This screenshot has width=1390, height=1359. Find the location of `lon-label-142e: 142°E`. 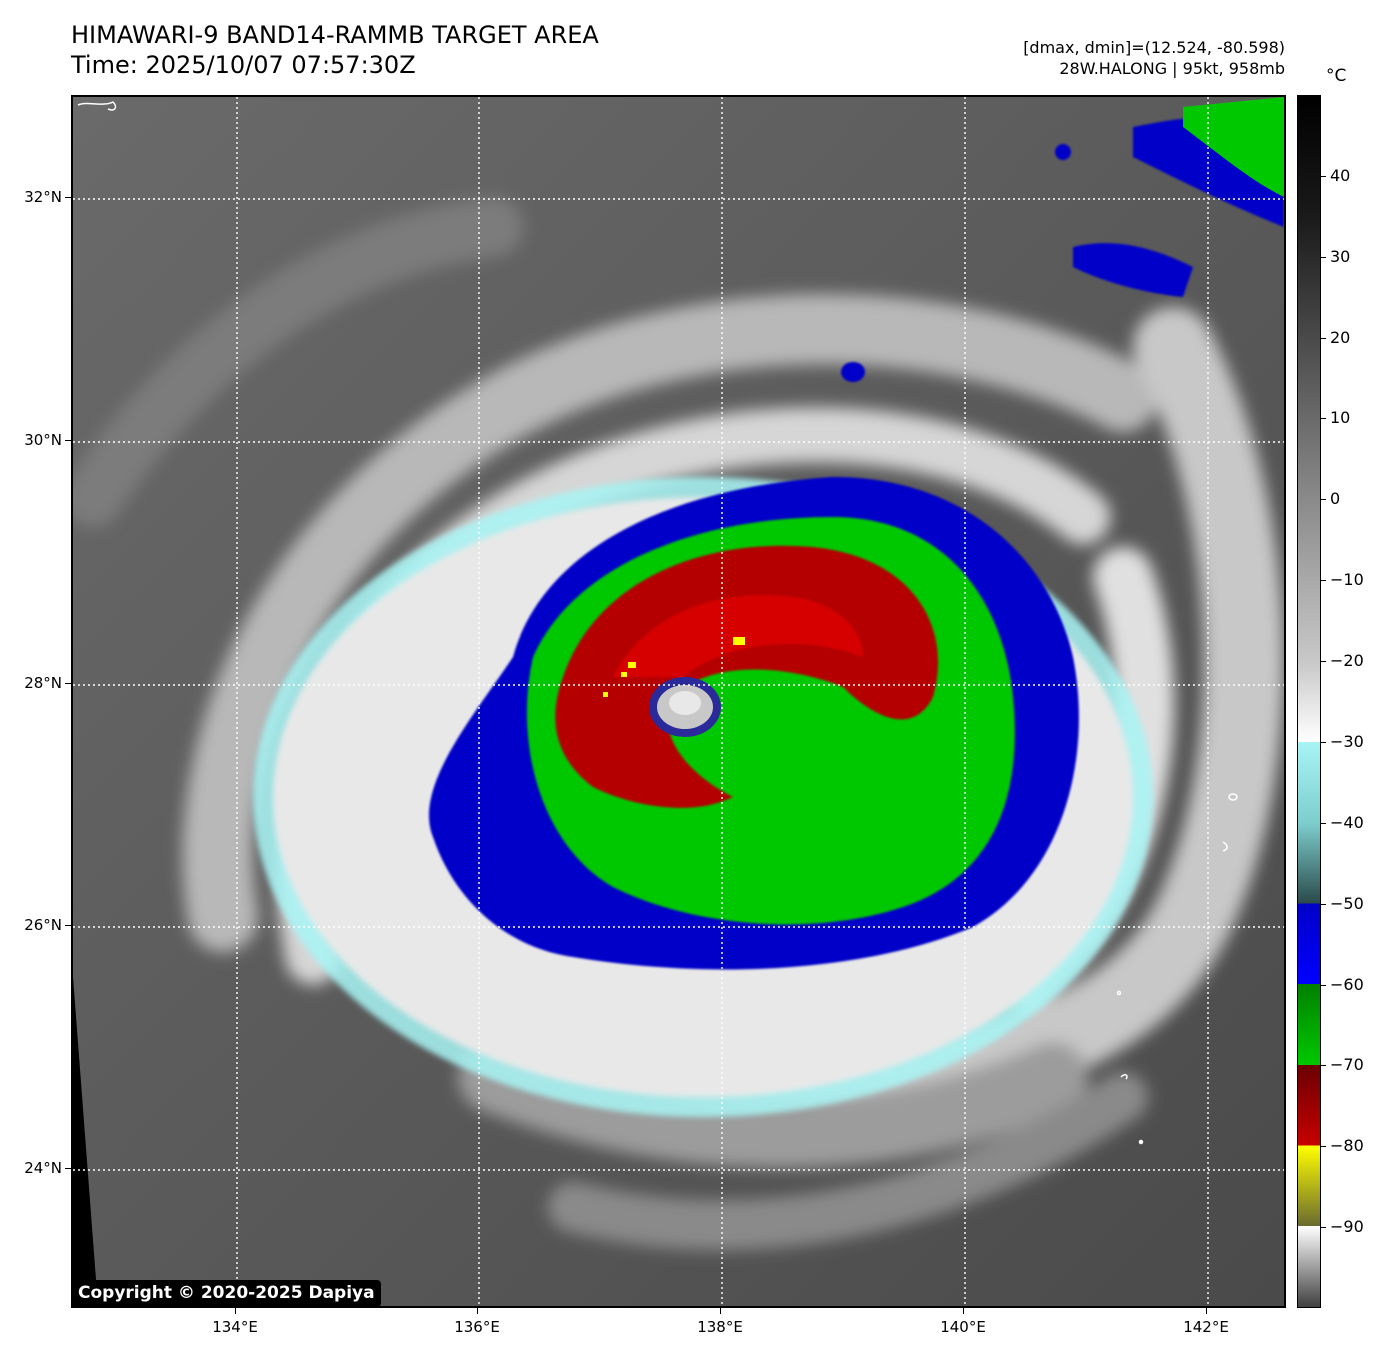

lon-label-142e: 142°E is located at coordinates (1206, 1327).